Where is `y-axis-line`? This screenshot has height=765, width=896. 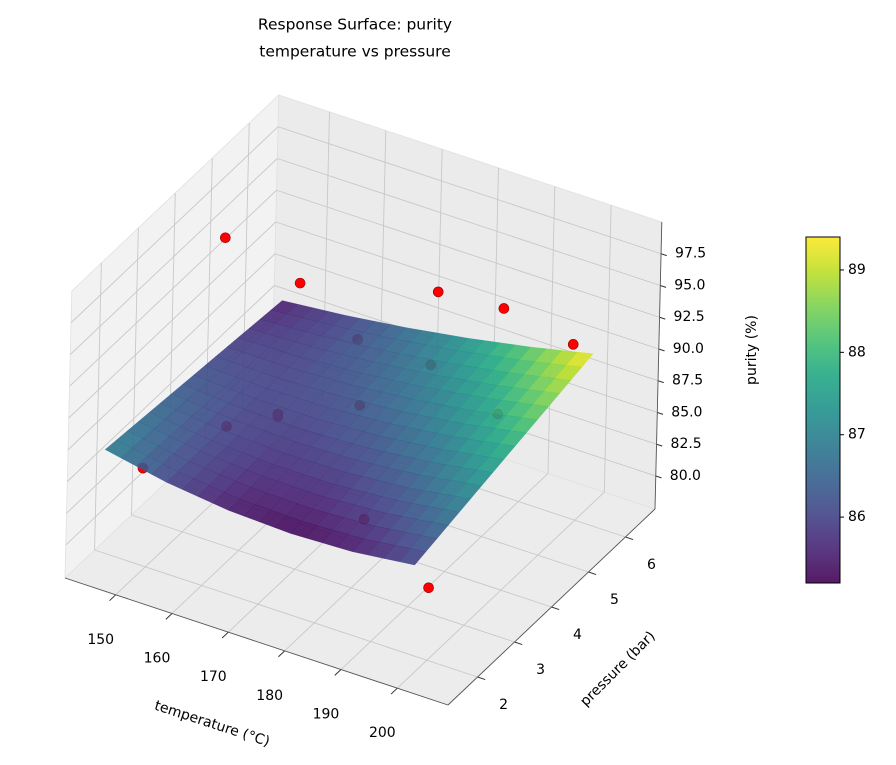
y-axis-line is located at coordinates (551, 607).